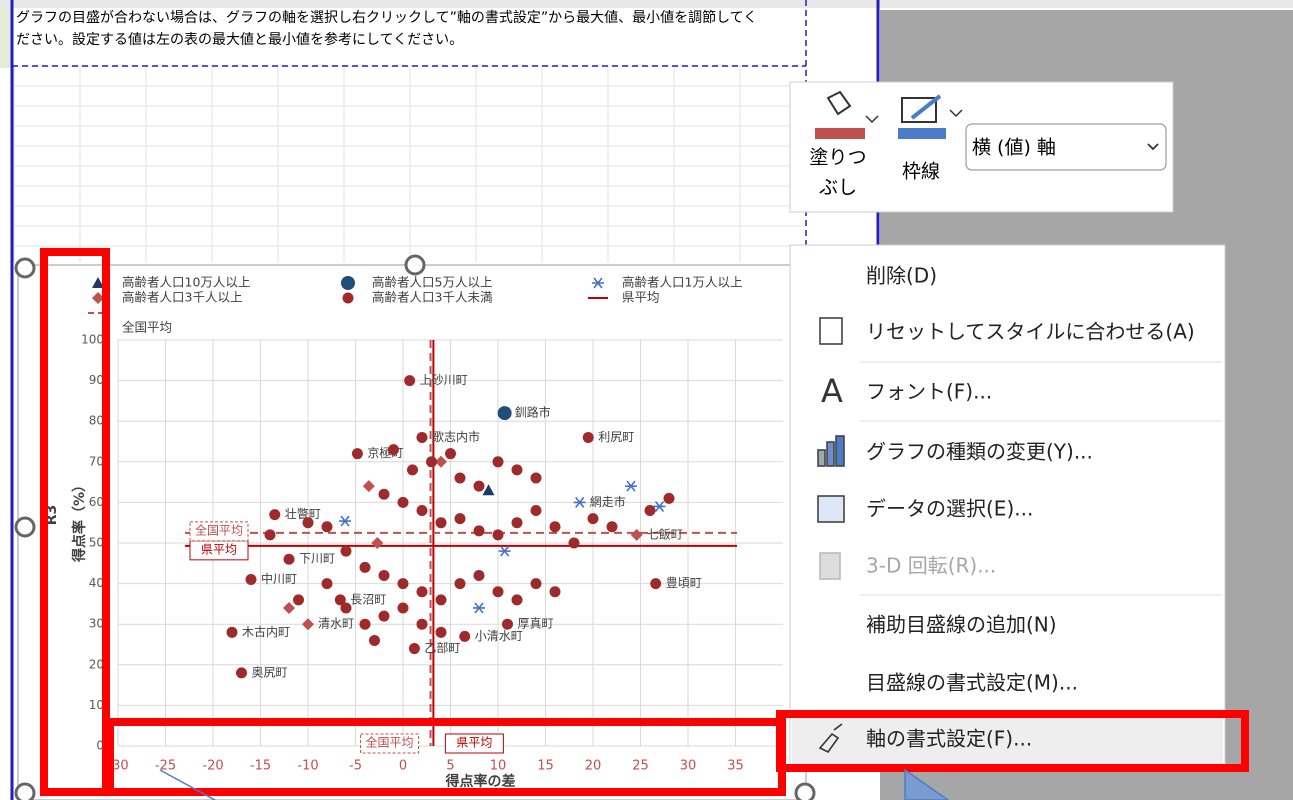 Image resolution: width=1293 pixels, height=800 pixels. What do you see at coordinates (96, 583) in the screenshot?
I see `y-tick-label: 40` at bounding box center [96, 583].